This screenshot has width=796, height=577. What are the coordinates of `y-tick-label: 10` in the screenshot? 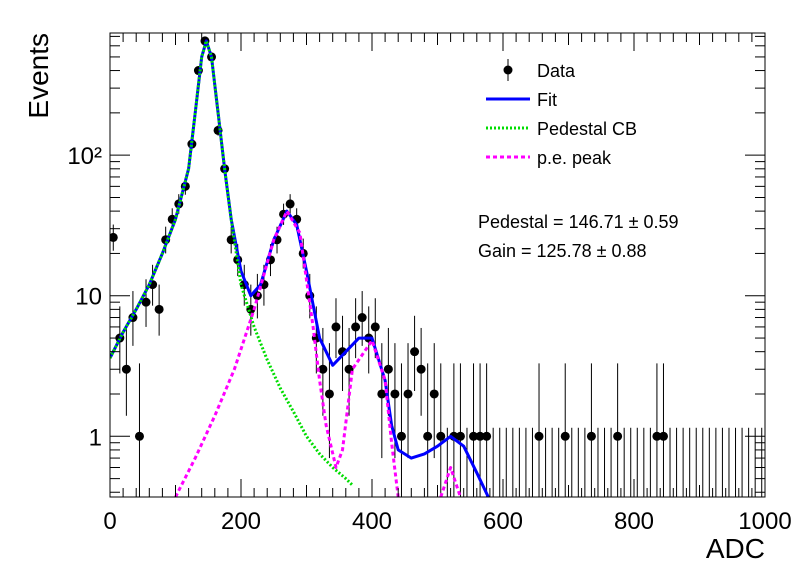 It's located at (88, 297).